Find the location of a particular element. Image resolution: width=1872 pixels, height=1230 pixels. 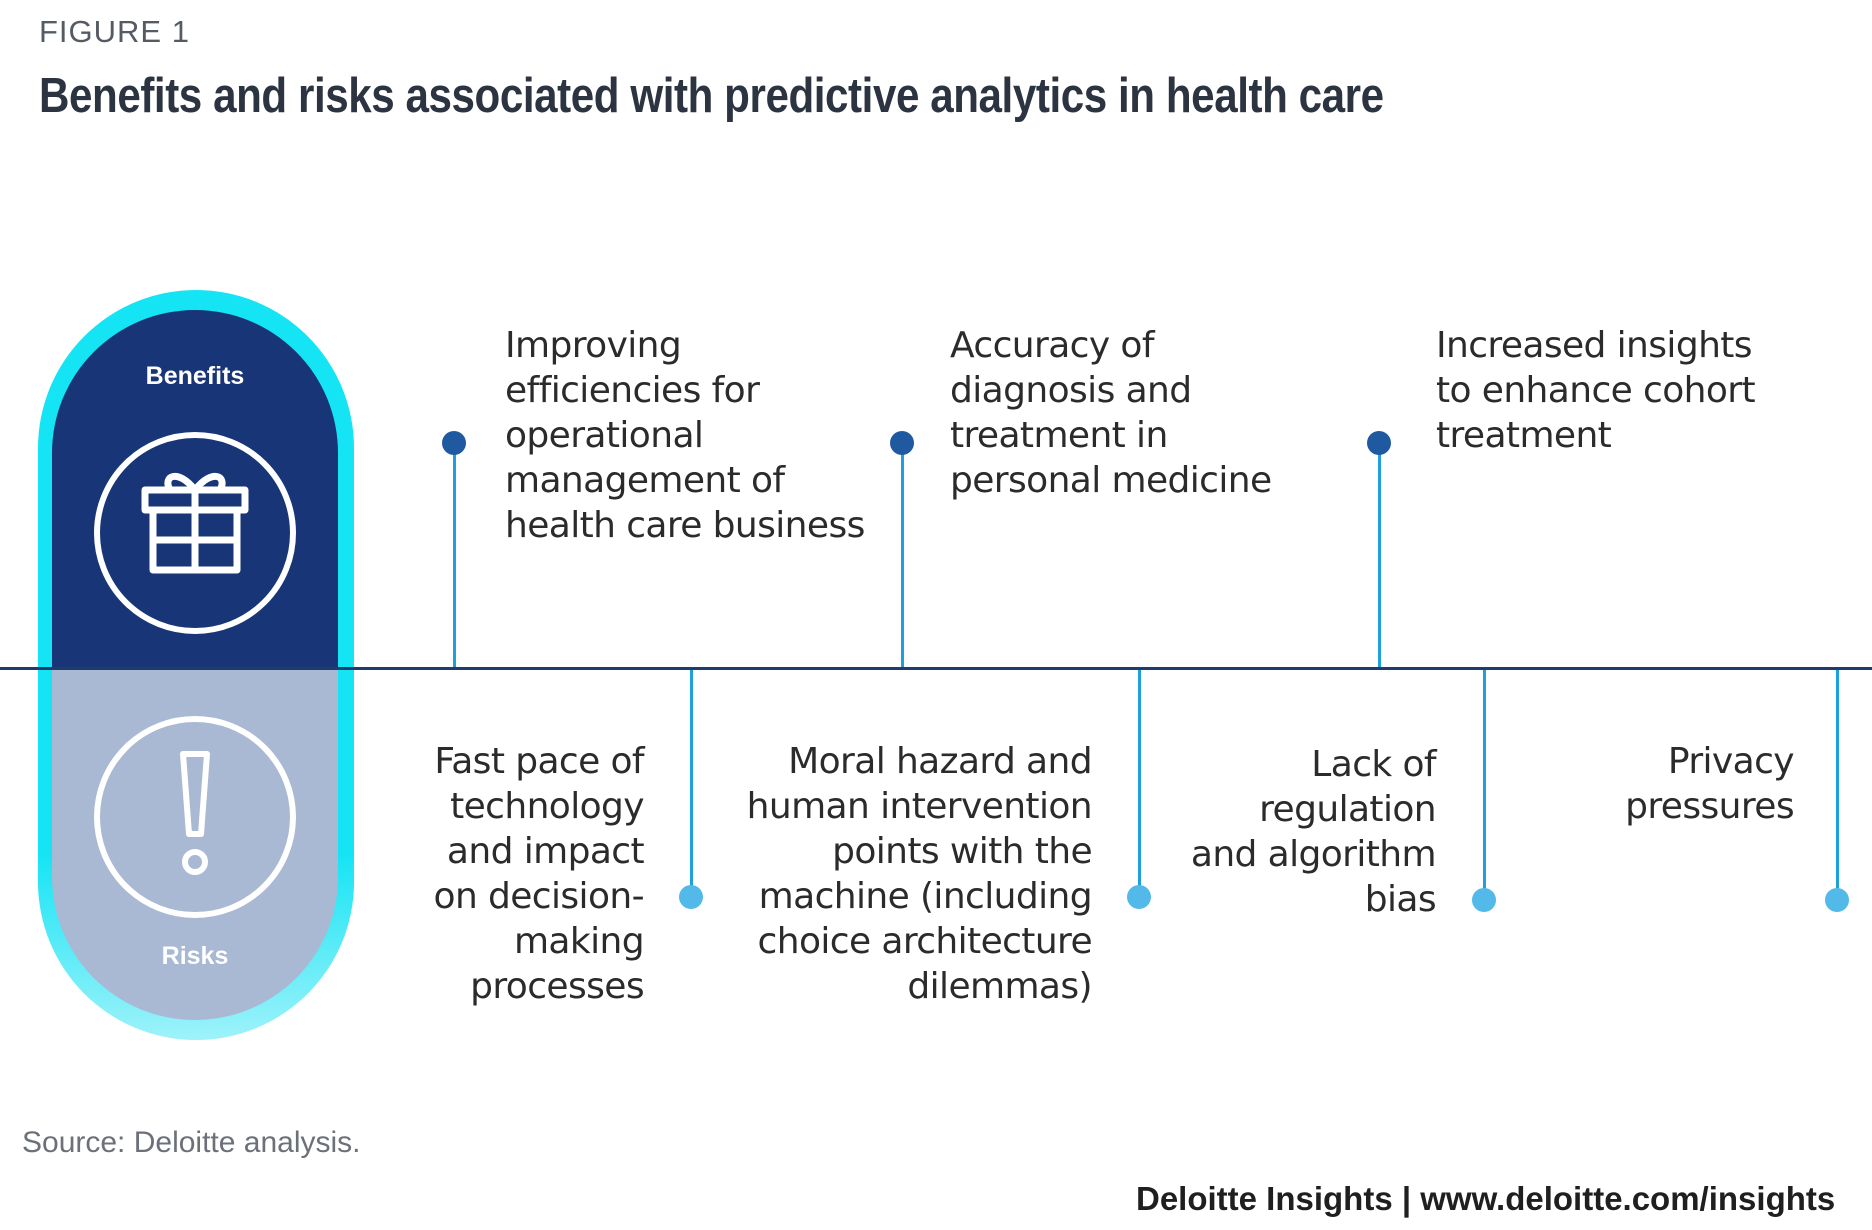

benefits-half: Benefits is located at coordinates (195, 490).